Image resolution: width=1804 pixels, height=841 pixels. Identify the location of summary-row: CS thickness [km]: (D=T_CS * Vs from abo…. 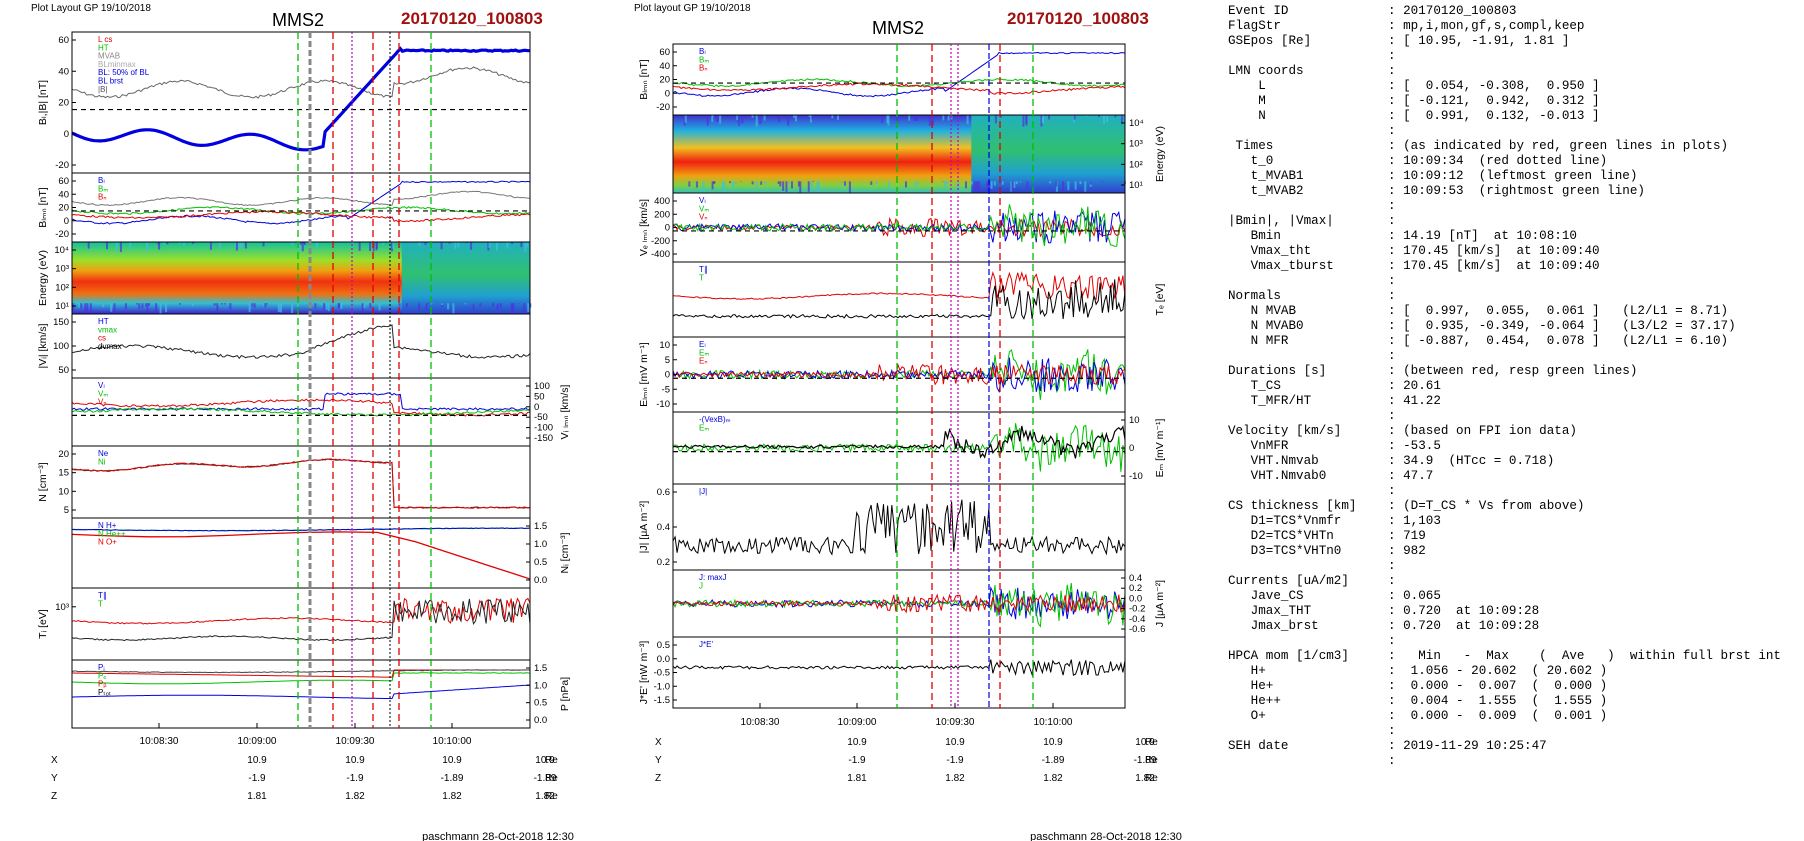
(1514, 506).